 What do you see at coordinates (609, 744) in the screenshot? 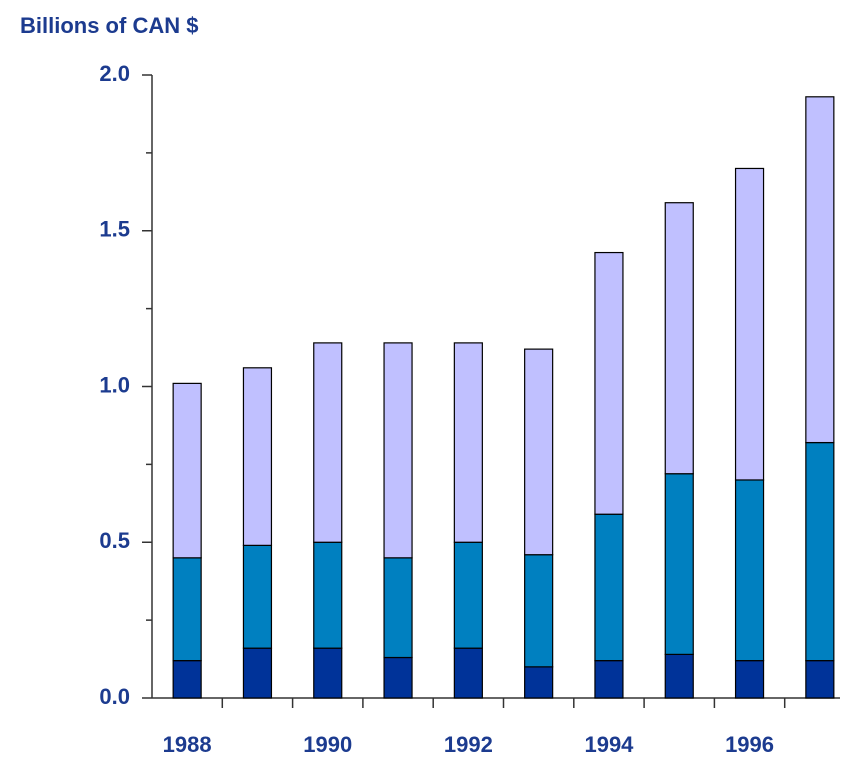
I see `x-tick-label: 1994` at bounding box center [609, 744].